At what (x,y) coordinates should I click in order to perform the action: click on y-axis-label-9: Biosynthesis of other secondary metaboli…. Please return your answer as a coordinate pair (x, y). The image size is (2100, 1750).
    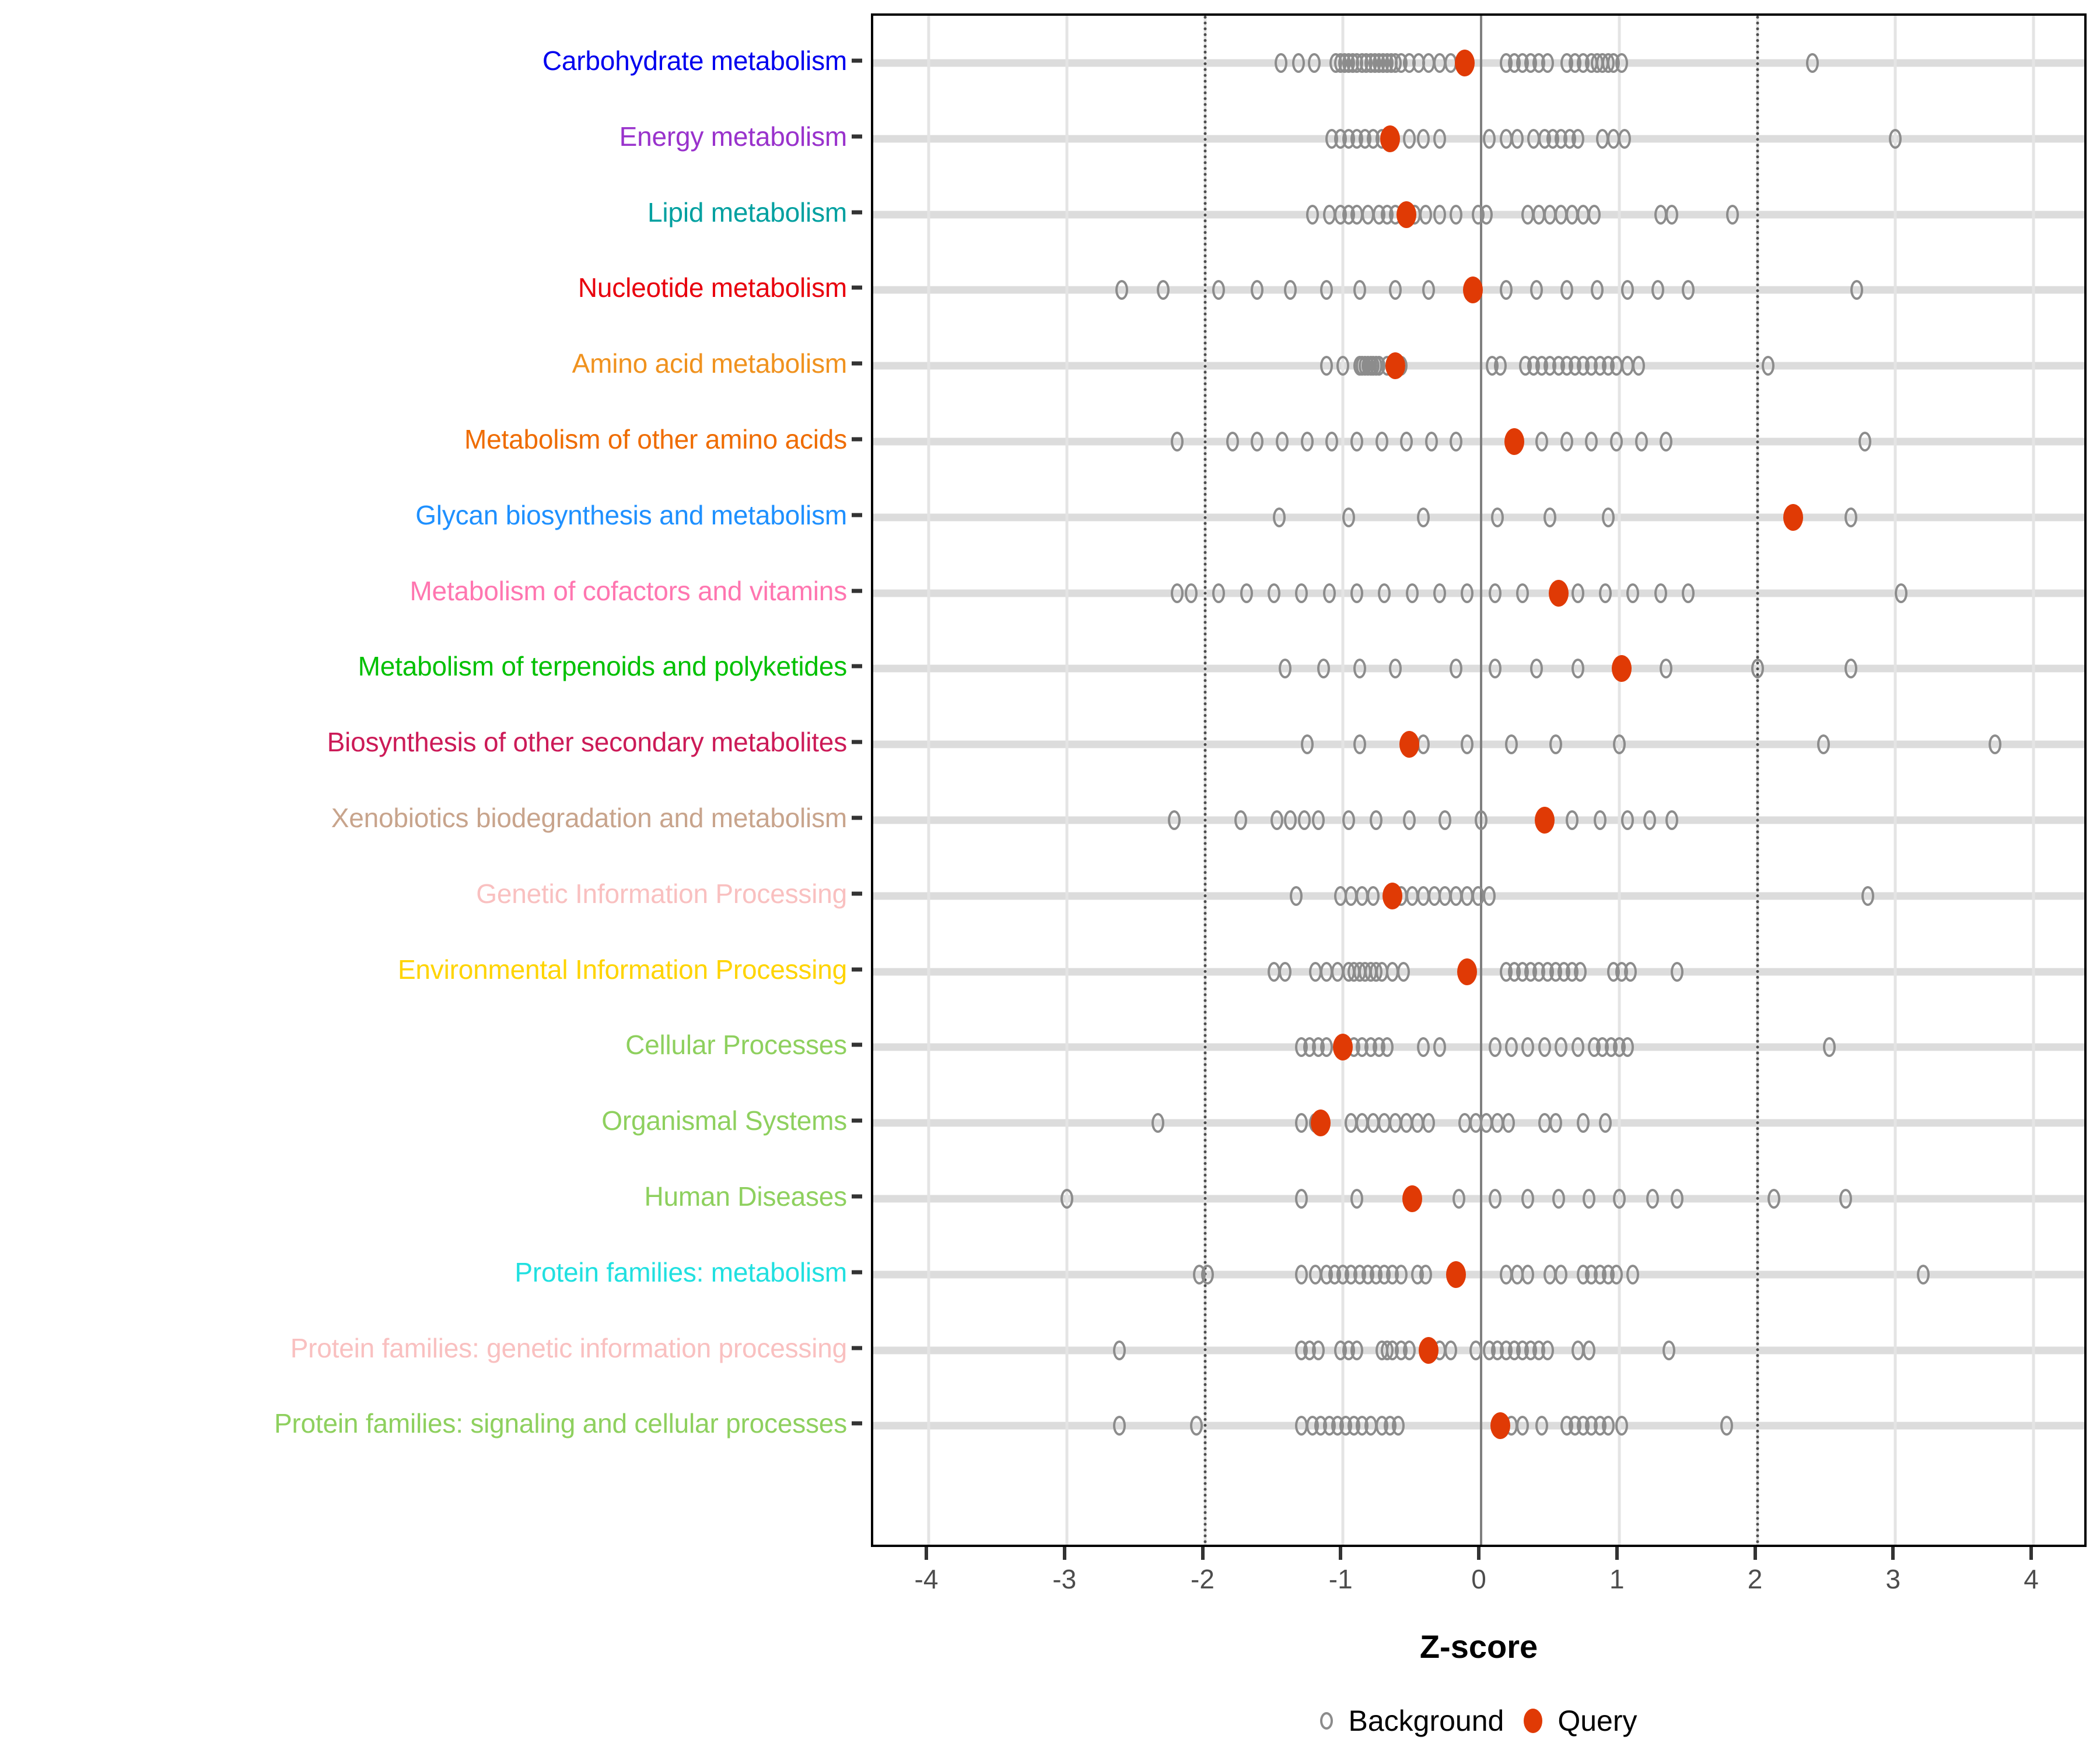
    Looking at the image, I should click on (587, 743).